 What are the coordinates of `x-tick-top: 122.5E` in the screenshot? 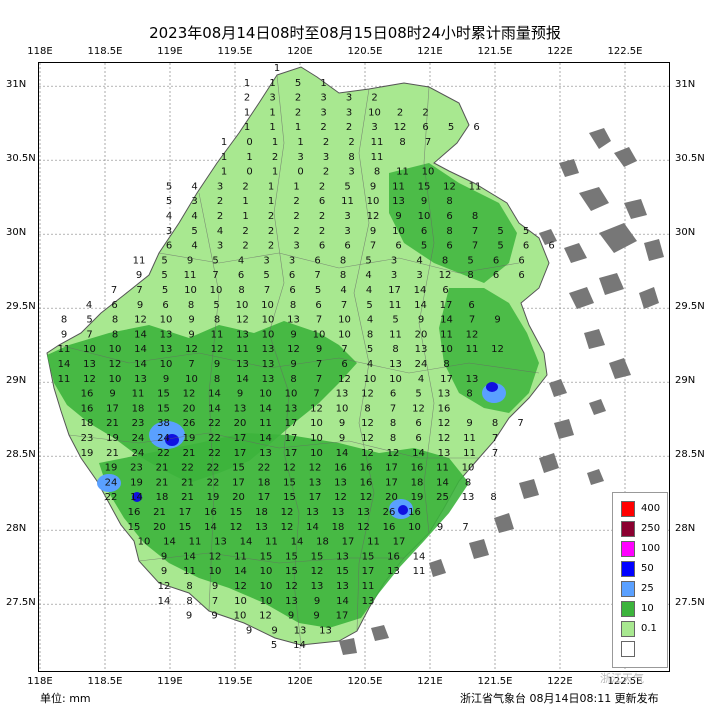 It's located at (625, 51).